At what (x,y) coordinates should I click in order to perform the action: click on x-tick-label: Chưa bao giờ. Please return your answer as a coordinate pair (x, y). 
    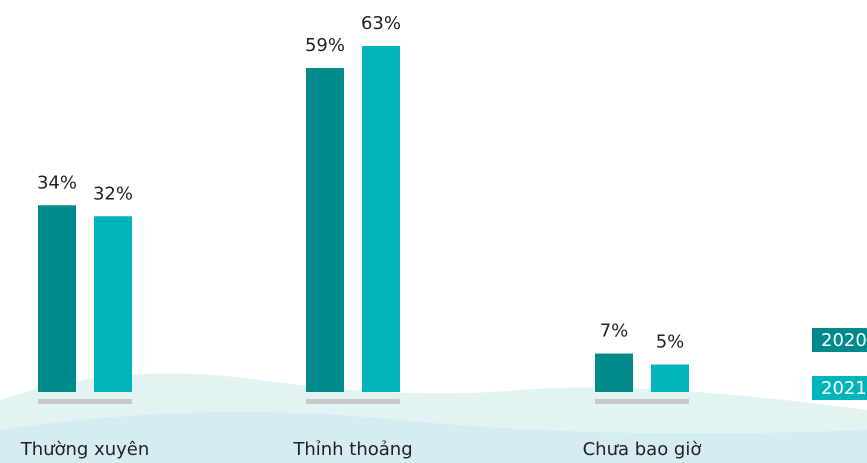
    Looking at the image, I should click on (642, 449).